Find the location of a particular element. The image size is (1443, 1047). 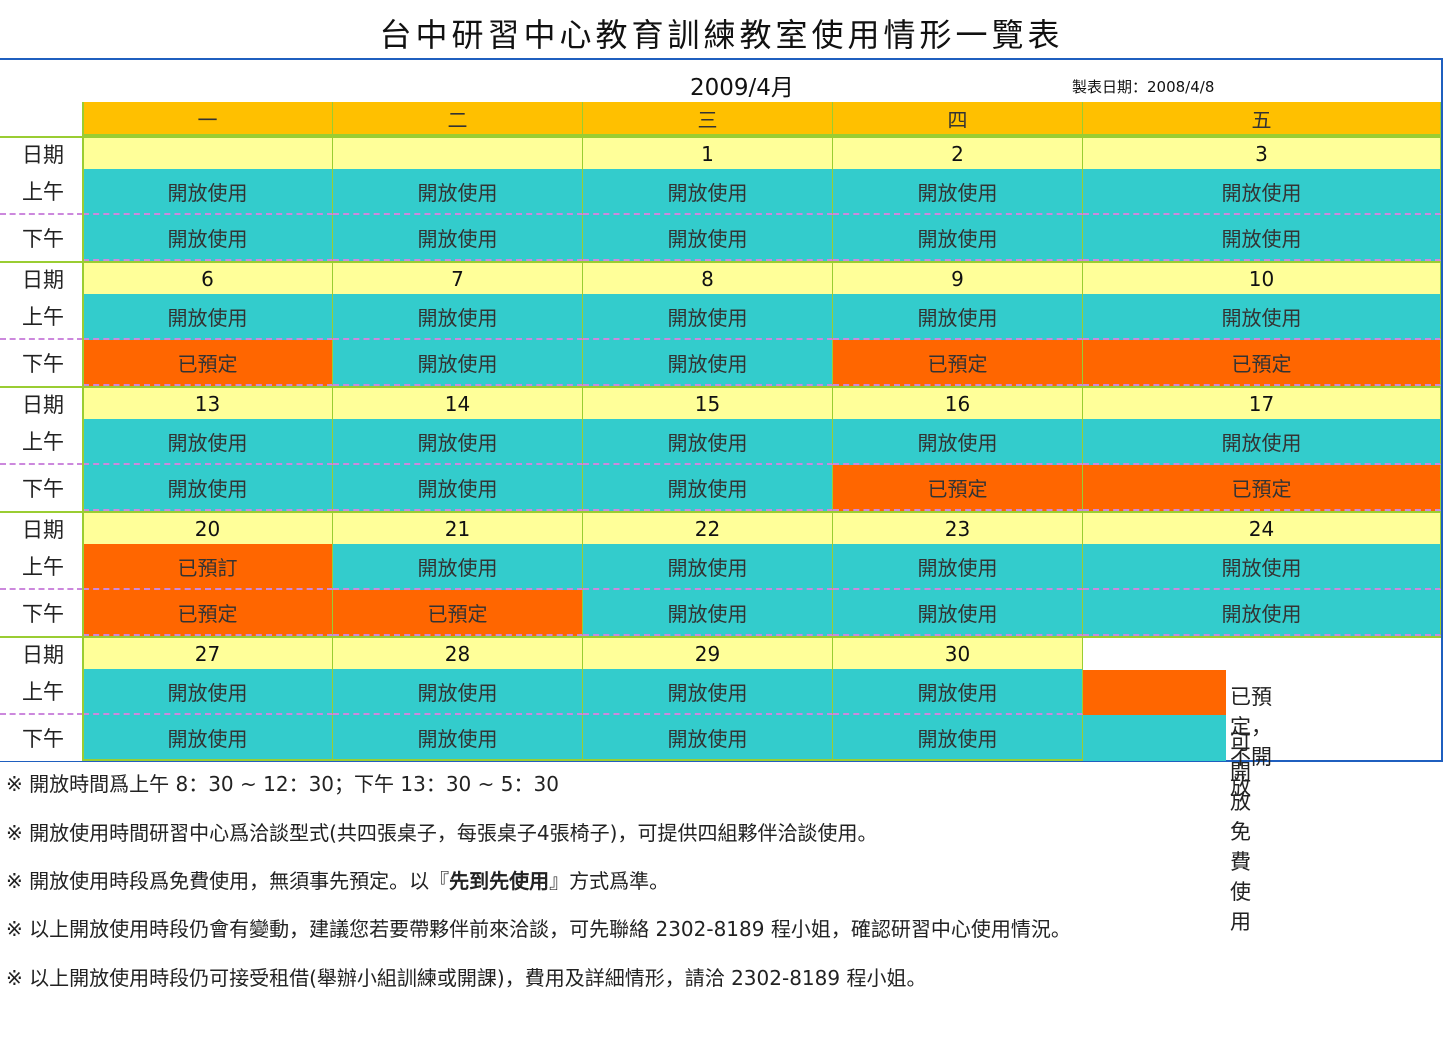

note-emphasis: 先到先使用 is located at coordinates (499, 881).